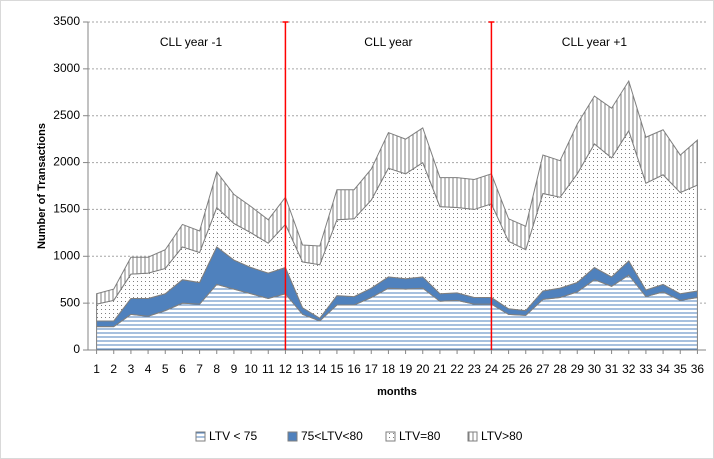 The image size is (714, 459). What do you see at coordinates (629, 369) in the screenshot?
I see `x-tick-label: 32` at bounding box center [629, 369].